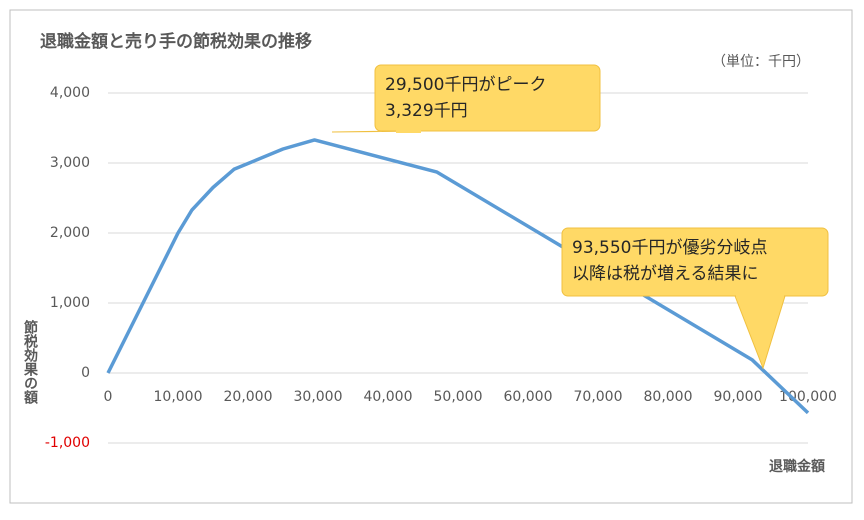 This screenshot has height=520, width=864. Describe the element at coordinates (761, 62) in the screenshot. I see `unit-label: （単位：千円）` at that location.